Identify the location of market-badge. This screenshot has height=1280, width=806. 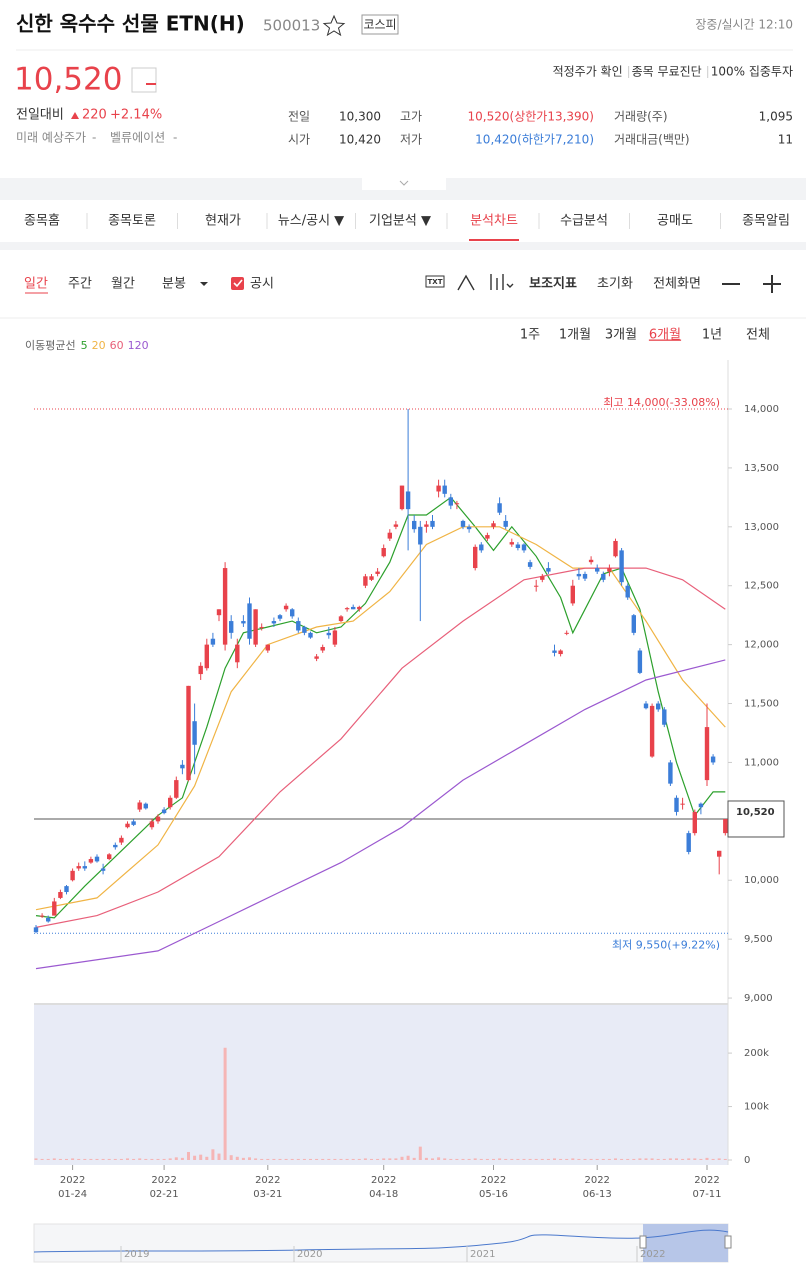
(380, 24).